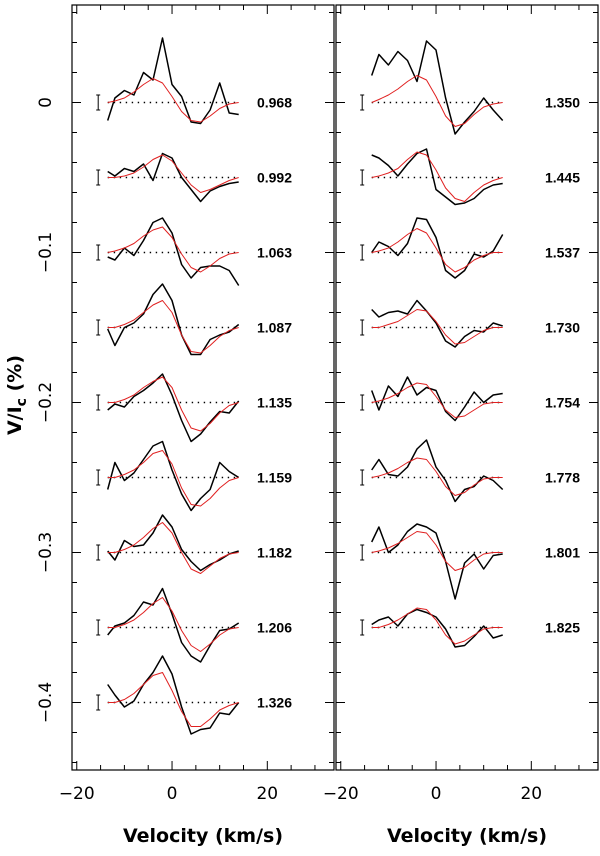 The height and width of the screenshot is (856, 600). I want to click on profile-phase-1.537: 1.537, so click(470, 248).